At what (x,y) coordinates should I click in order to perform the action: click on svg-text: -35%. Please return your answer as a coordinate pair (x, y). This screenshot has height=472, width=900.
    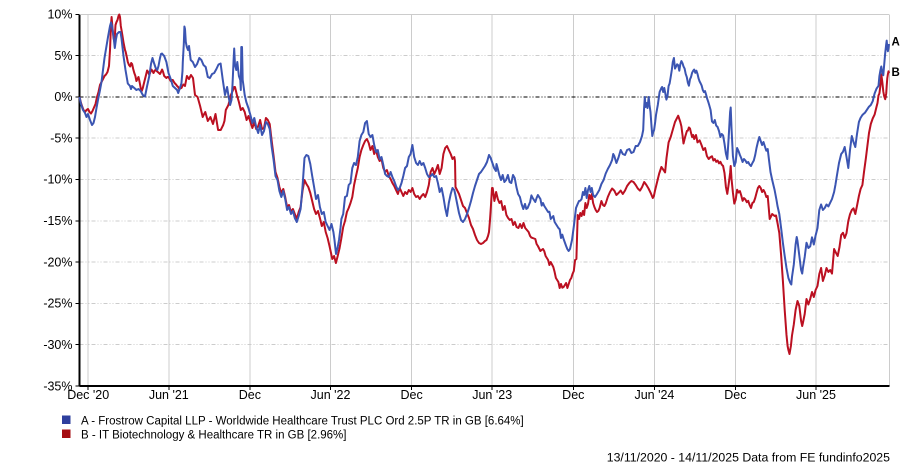
    Looking at the image, I should click on (57, 386).